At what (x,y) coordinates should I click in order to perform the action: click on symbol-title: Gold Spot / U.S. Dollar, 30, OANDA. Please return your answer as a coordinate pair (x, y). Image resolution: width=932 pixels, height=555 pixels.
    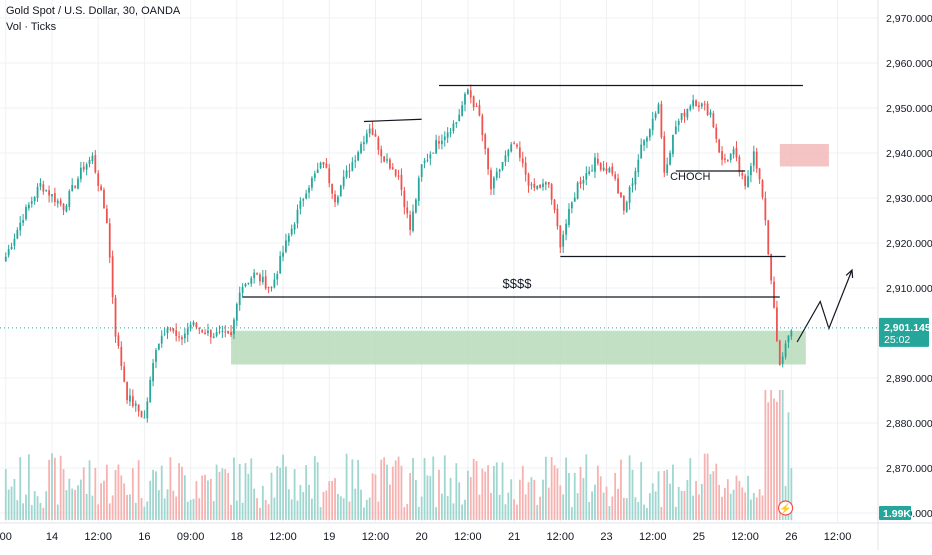
    Looking at the image, I should click on (93, 11).